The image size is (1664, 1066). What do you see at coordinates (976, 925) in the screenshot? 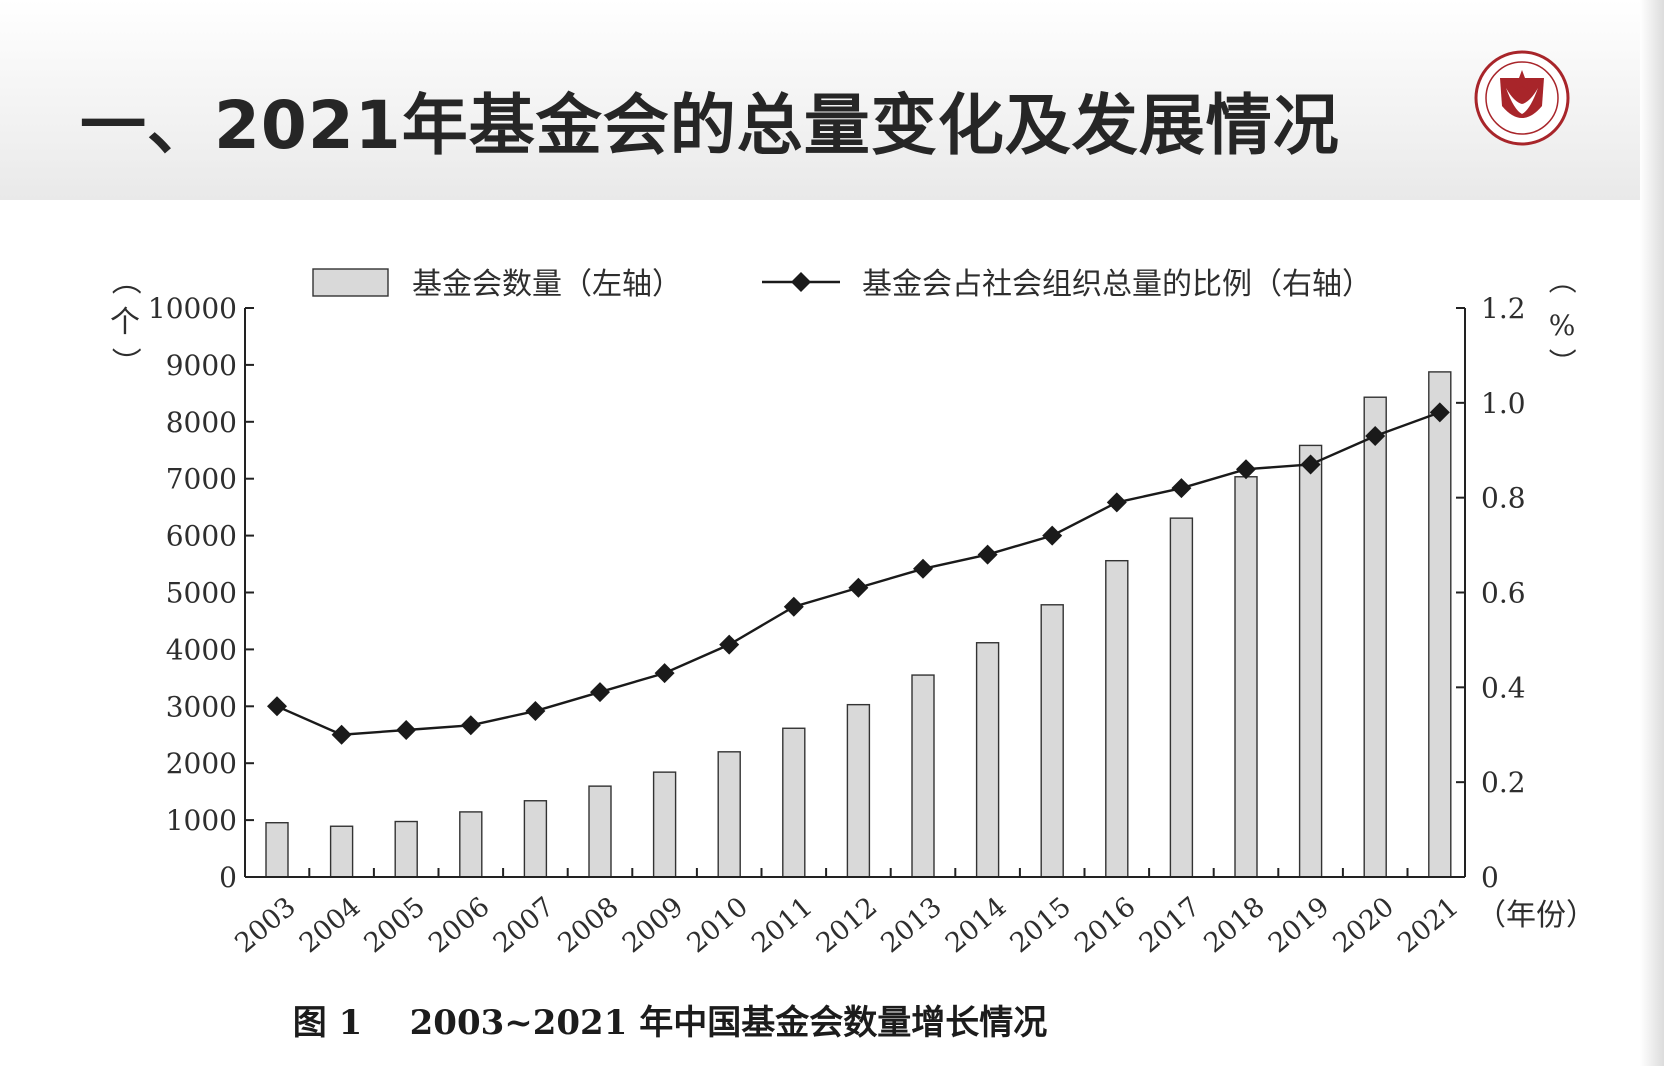
I see `x-tick-label: 2014` at bounding box center [976, 925].